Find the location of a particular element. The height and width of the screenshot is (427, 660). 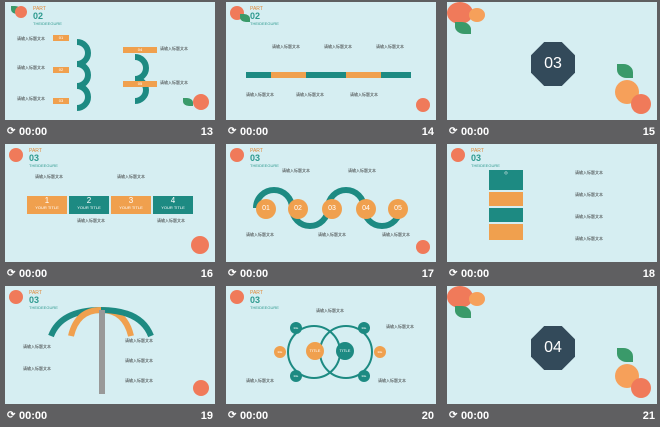

slide-number: 17 is located at coordinates (427, 274).